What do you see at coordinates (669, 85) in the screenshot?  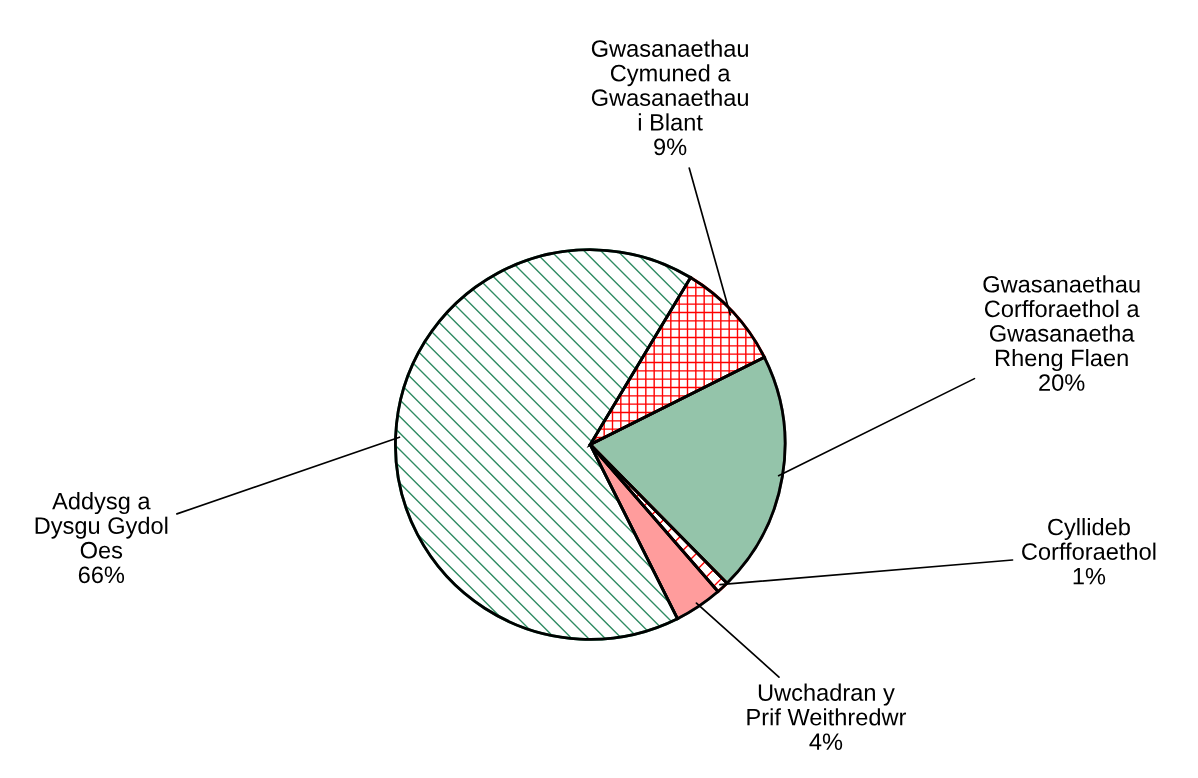 I see `slice-label: Gwasanaethau Cymuned a Gwasanaethau i Blant` at bounding box center [669, 85].